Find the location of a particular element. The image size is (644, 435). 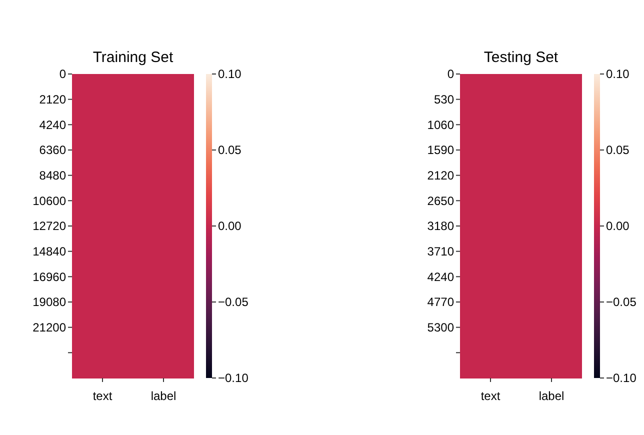

chart-title: Training Set is located at coordinates (133, 57).